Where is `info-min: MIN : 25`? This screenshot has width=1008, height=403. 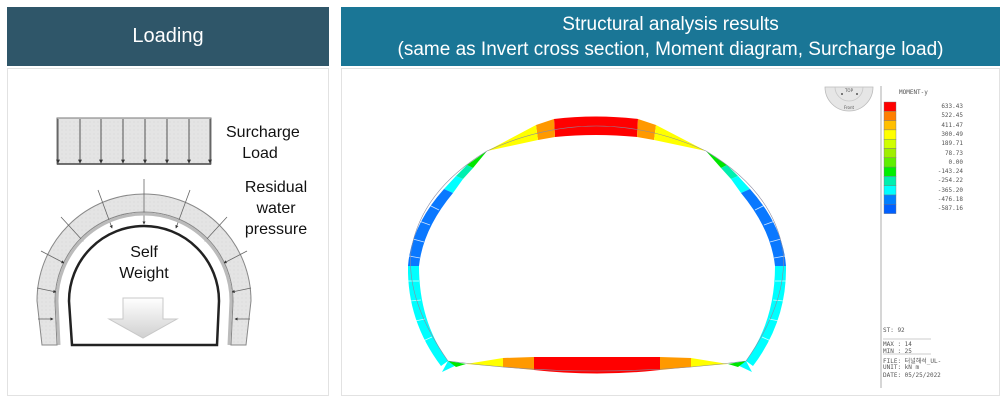 info-min: MIN : 25 is located at coordinates (897, 351).